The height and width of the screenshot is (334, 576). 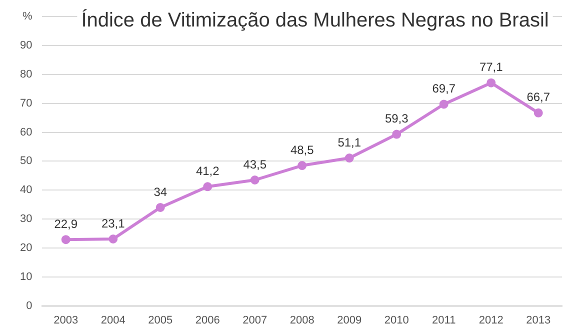 I want to click on data-label: 59,3, so click(x=396, y=119).